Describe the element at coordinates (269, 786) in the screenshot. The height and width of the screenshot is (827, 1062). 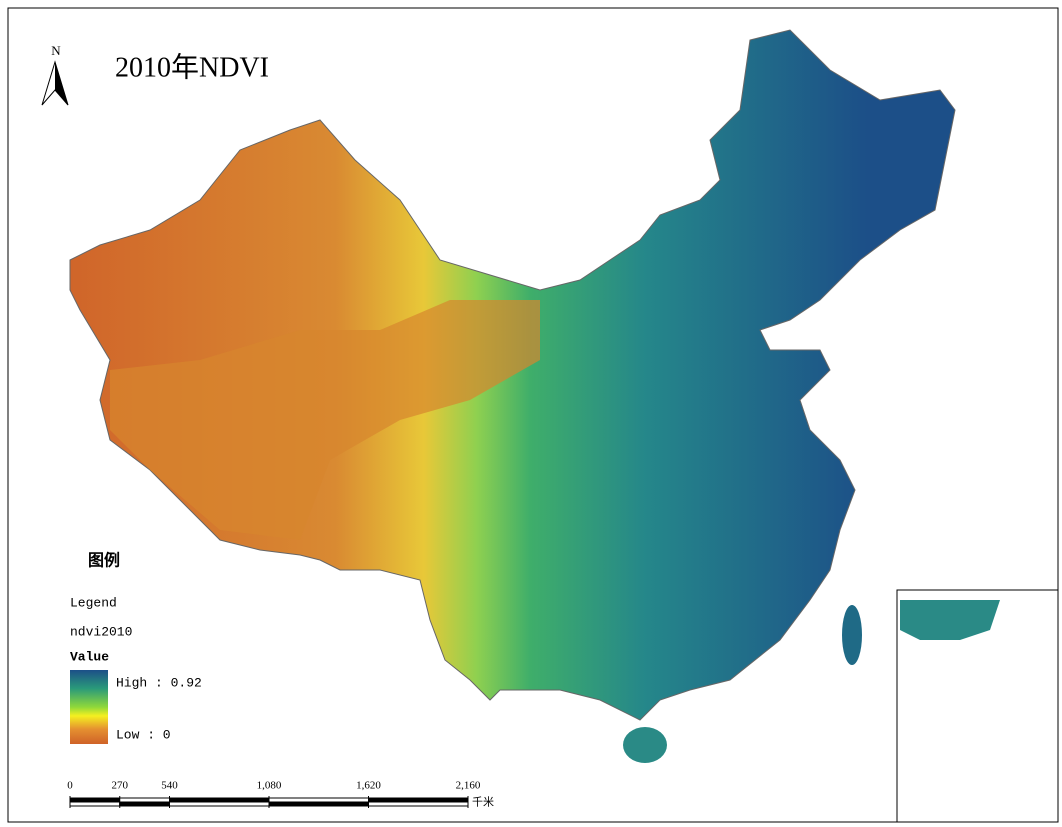
I see `scale-label: 1,080` at that location.